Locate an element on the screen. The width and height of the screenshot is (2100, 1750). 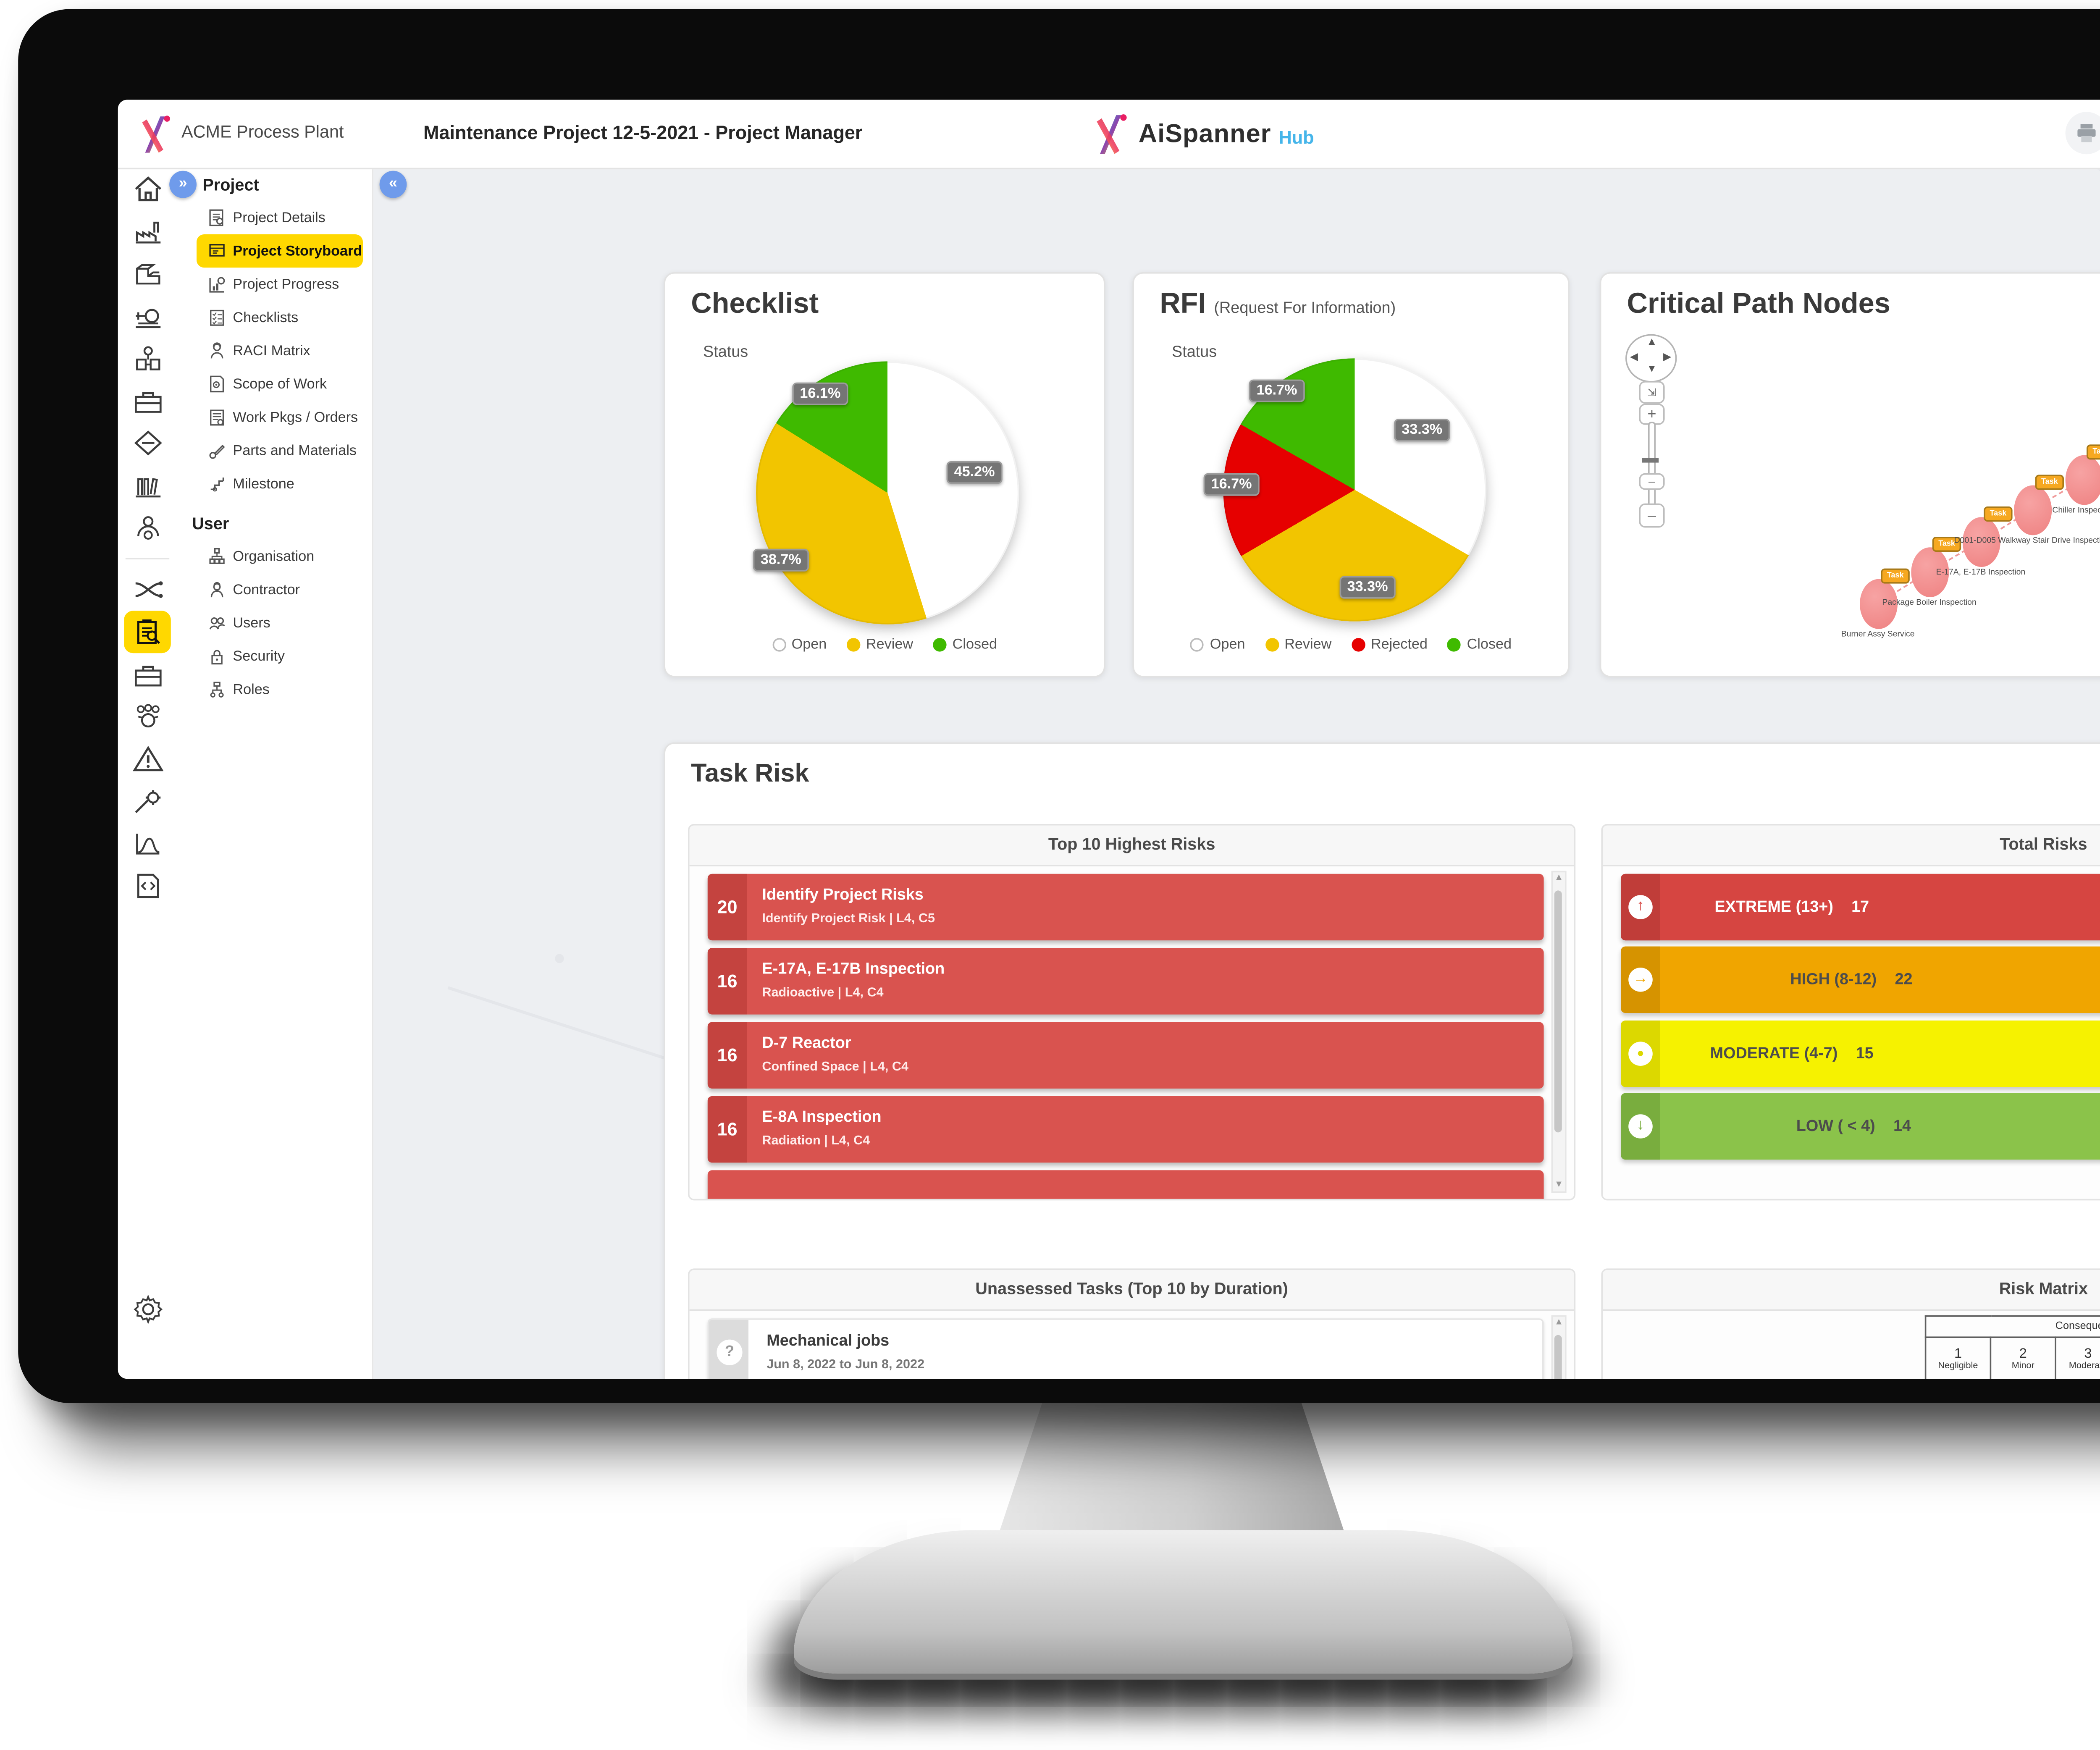
lock-icon is located at coordinates (217, 657).